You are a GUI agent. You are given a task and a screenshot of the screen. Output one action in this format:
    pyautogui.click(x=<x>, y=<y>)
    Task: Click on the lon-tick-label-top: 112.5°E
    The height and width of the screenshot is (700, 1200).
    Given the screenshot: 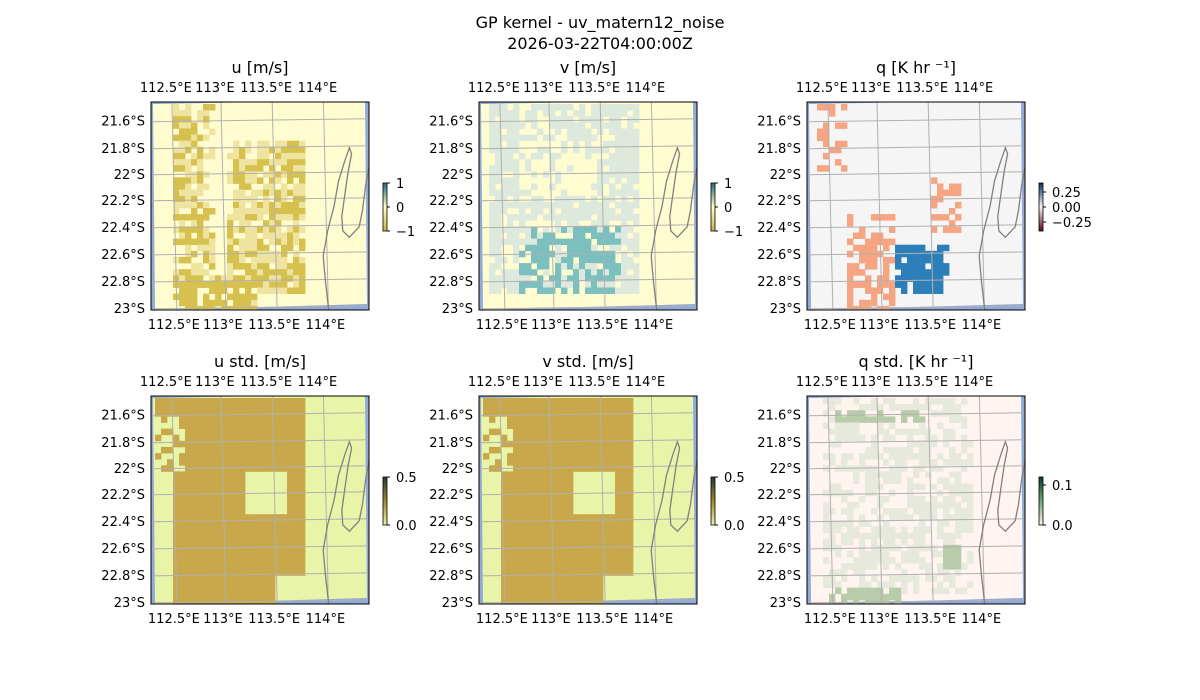 What is the action you would take?
    pyautogui.click(x=166, y=382)
    